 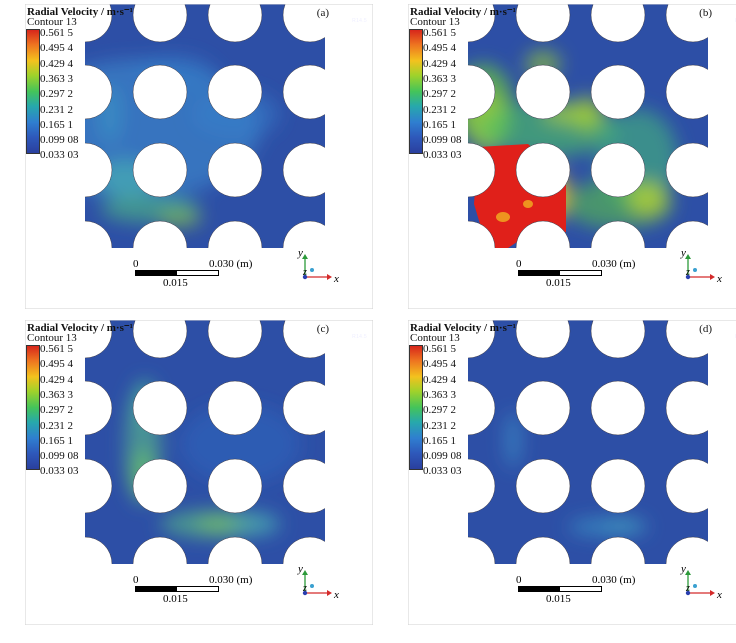 I want to click on panel-label: (d), so click(x=705, y=329).